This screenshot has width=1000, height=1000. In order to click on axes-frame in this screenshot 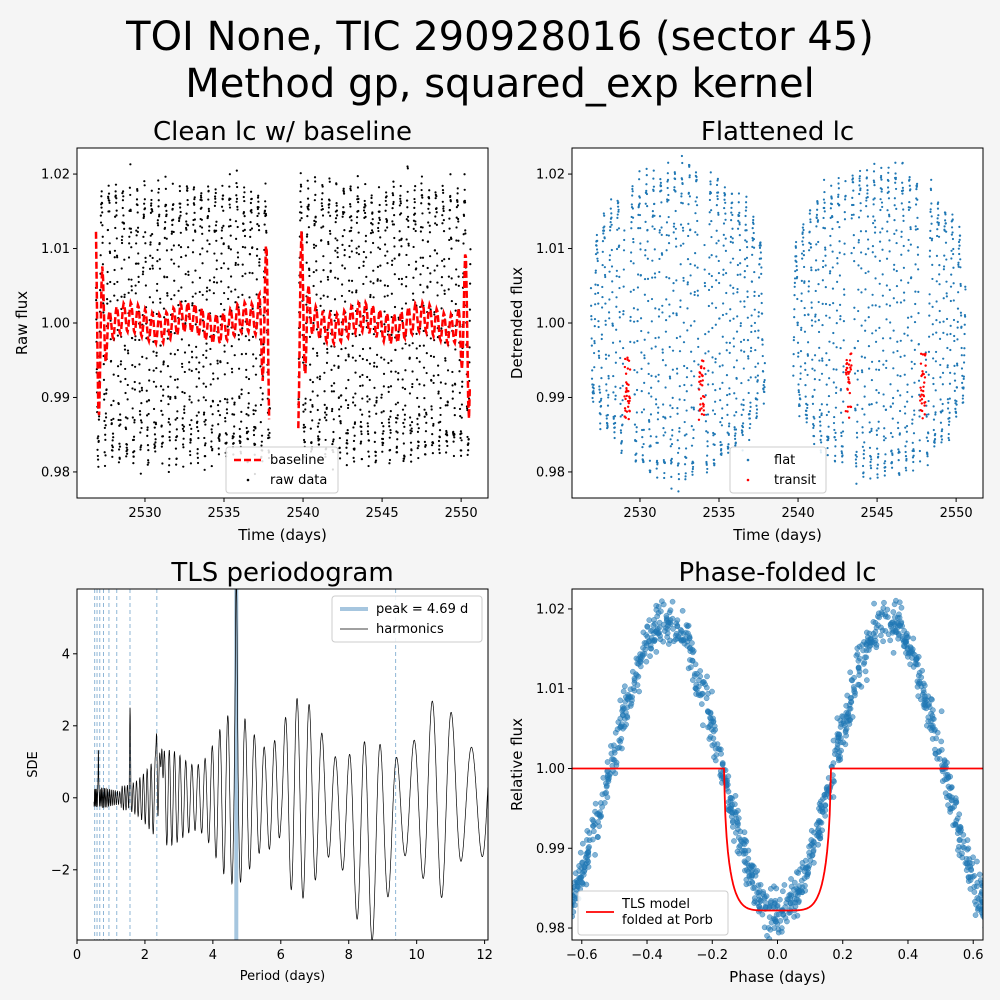, I will do `click(282, 764)`.